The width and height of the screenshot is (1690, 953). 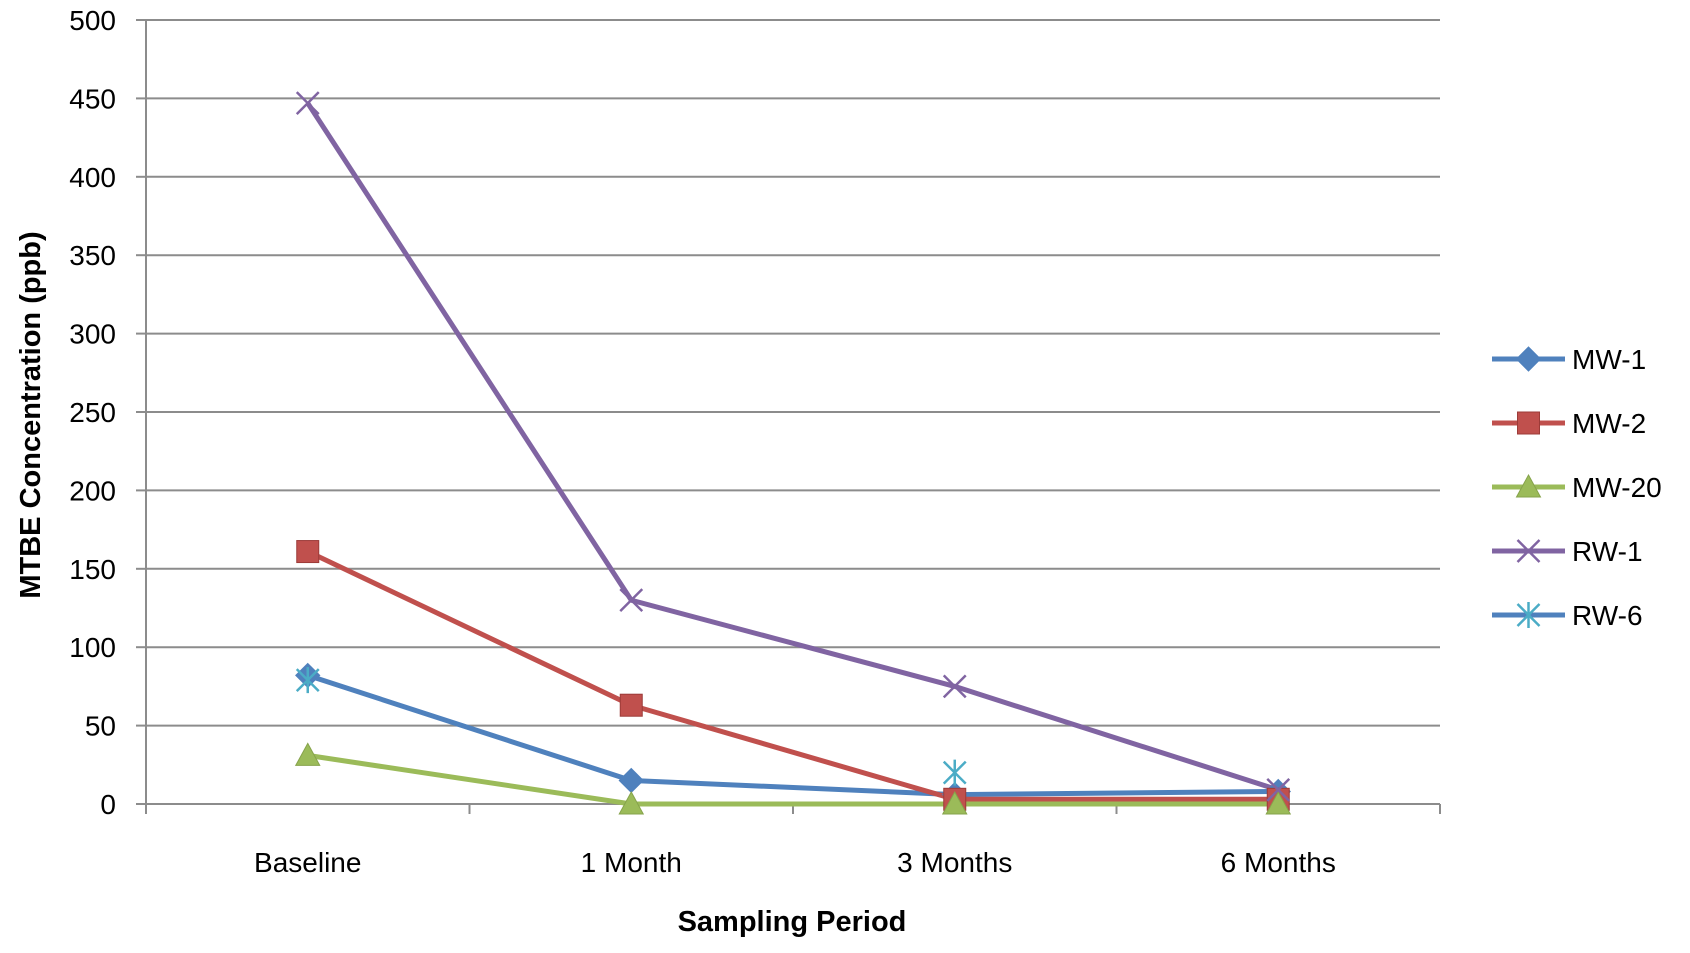 What do you see at coordinates (92, 20) in the screenshot?
I see `y-tick-label: 500` at bounding box center [92, 20].